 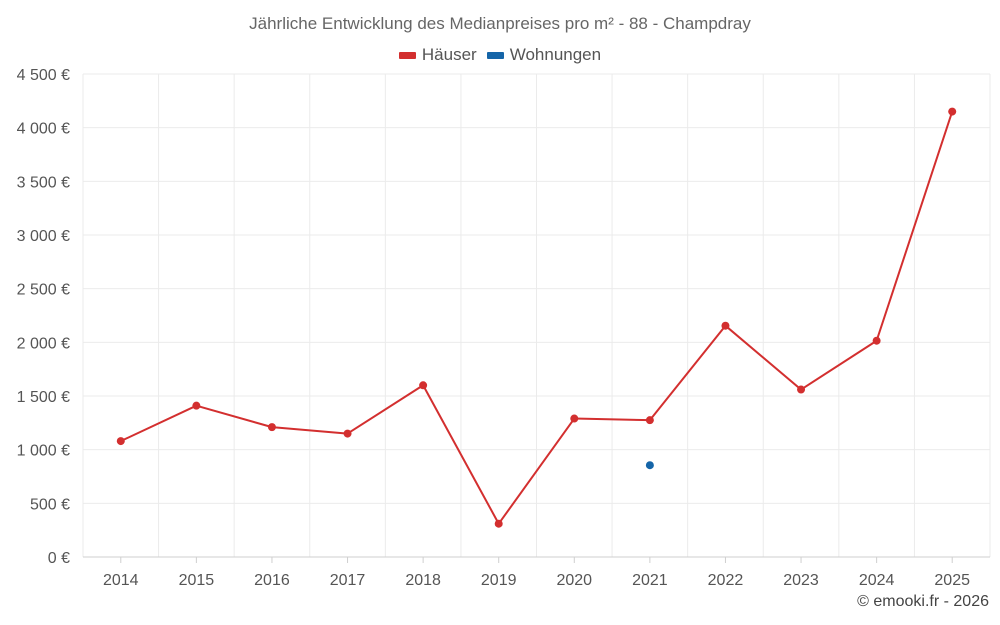 I want to click on legend-item-wohnungen: Wohnungen, so click(x=544, y=55).